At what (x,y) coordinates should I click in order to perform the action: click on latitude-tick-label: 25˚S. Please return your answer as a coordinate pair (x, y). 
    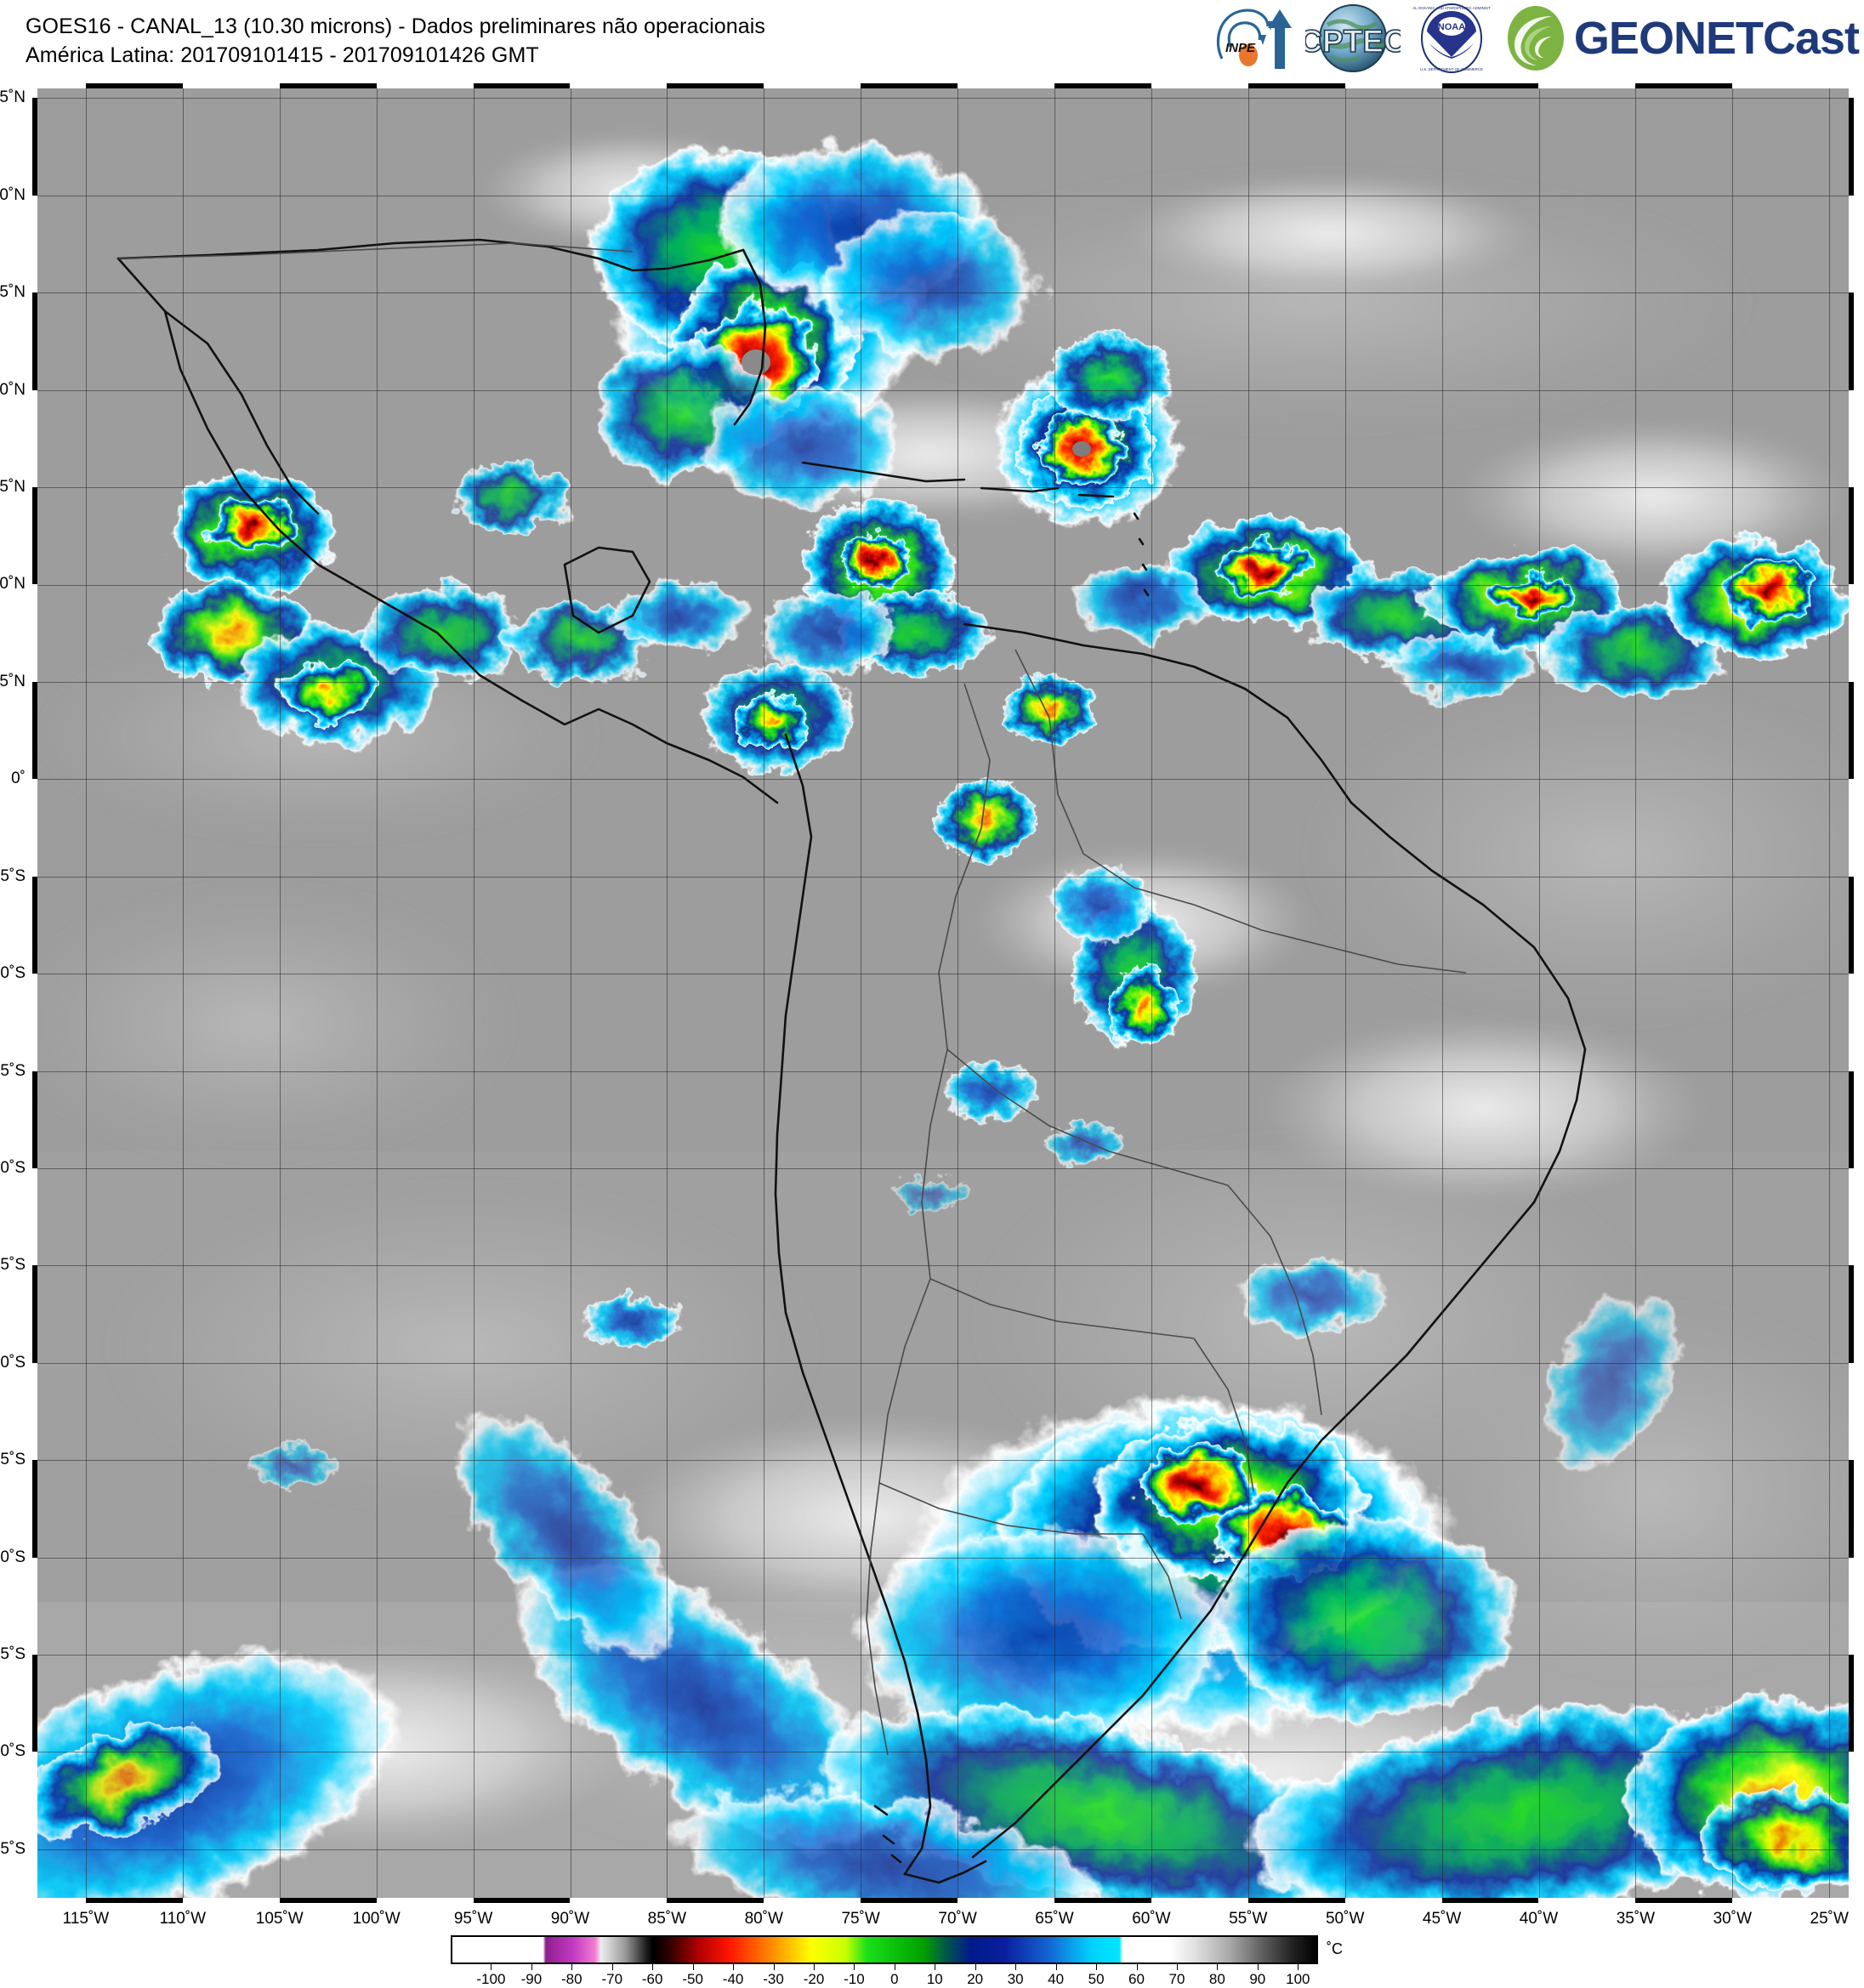
    Looking at the image, I should click on (13, 1265).